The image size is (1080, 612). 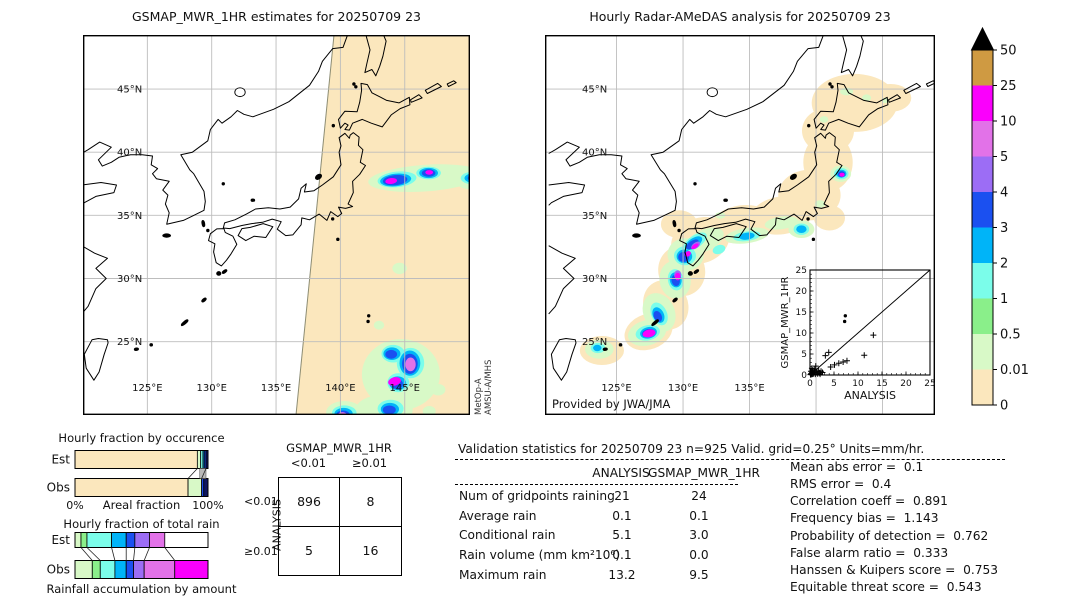 What do you see at coordinates (369, 463) in the screenshot?
I see `contingency-col-label-ge: ≥0.01` at bounding box center [369, 463].